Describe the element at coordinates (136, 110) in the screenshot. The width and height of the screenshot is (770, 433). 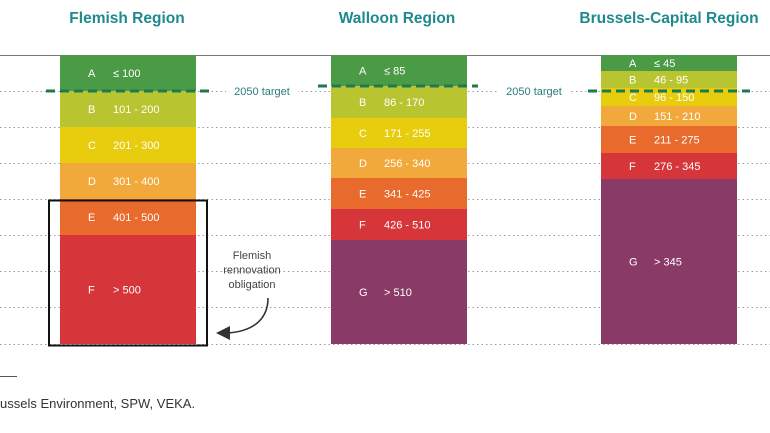
I see `flemish-band-b-range: 101 - 200` at that location.